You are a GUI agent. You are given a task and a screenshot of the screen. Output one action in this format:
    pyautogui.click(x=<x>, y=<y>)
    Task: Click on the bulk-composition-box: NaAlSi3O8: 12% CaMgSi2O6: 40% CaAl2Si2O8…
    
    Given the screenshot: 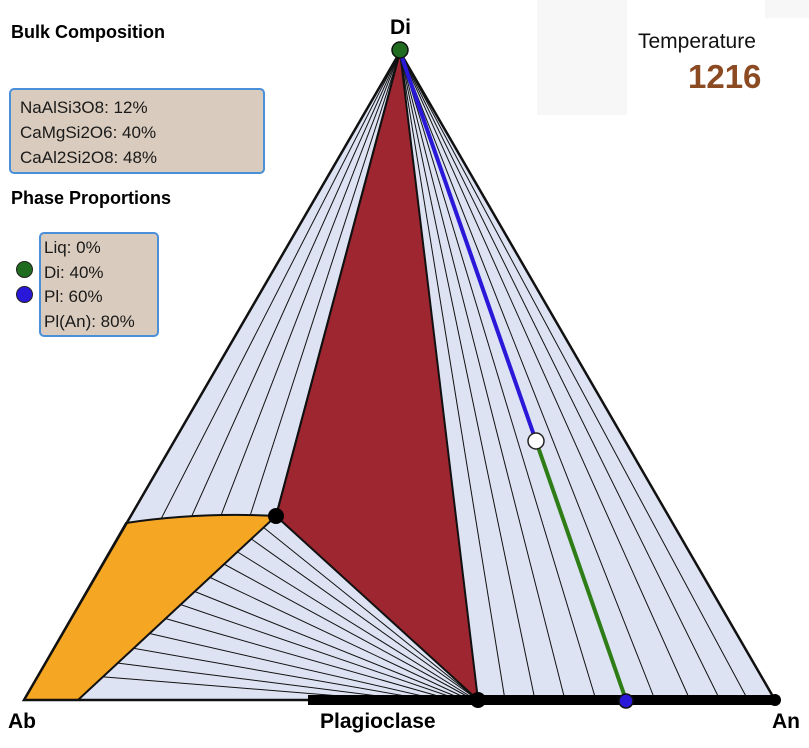 What is the action you would take?
    pyautogui.click(x=137, y=131)
    